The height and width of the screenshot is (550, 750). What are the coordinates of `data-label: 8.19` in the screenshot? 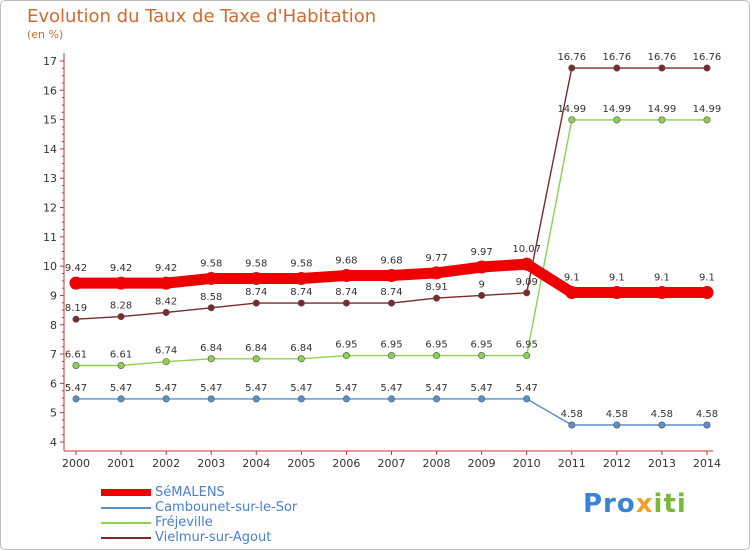 It's located at (76, 308).